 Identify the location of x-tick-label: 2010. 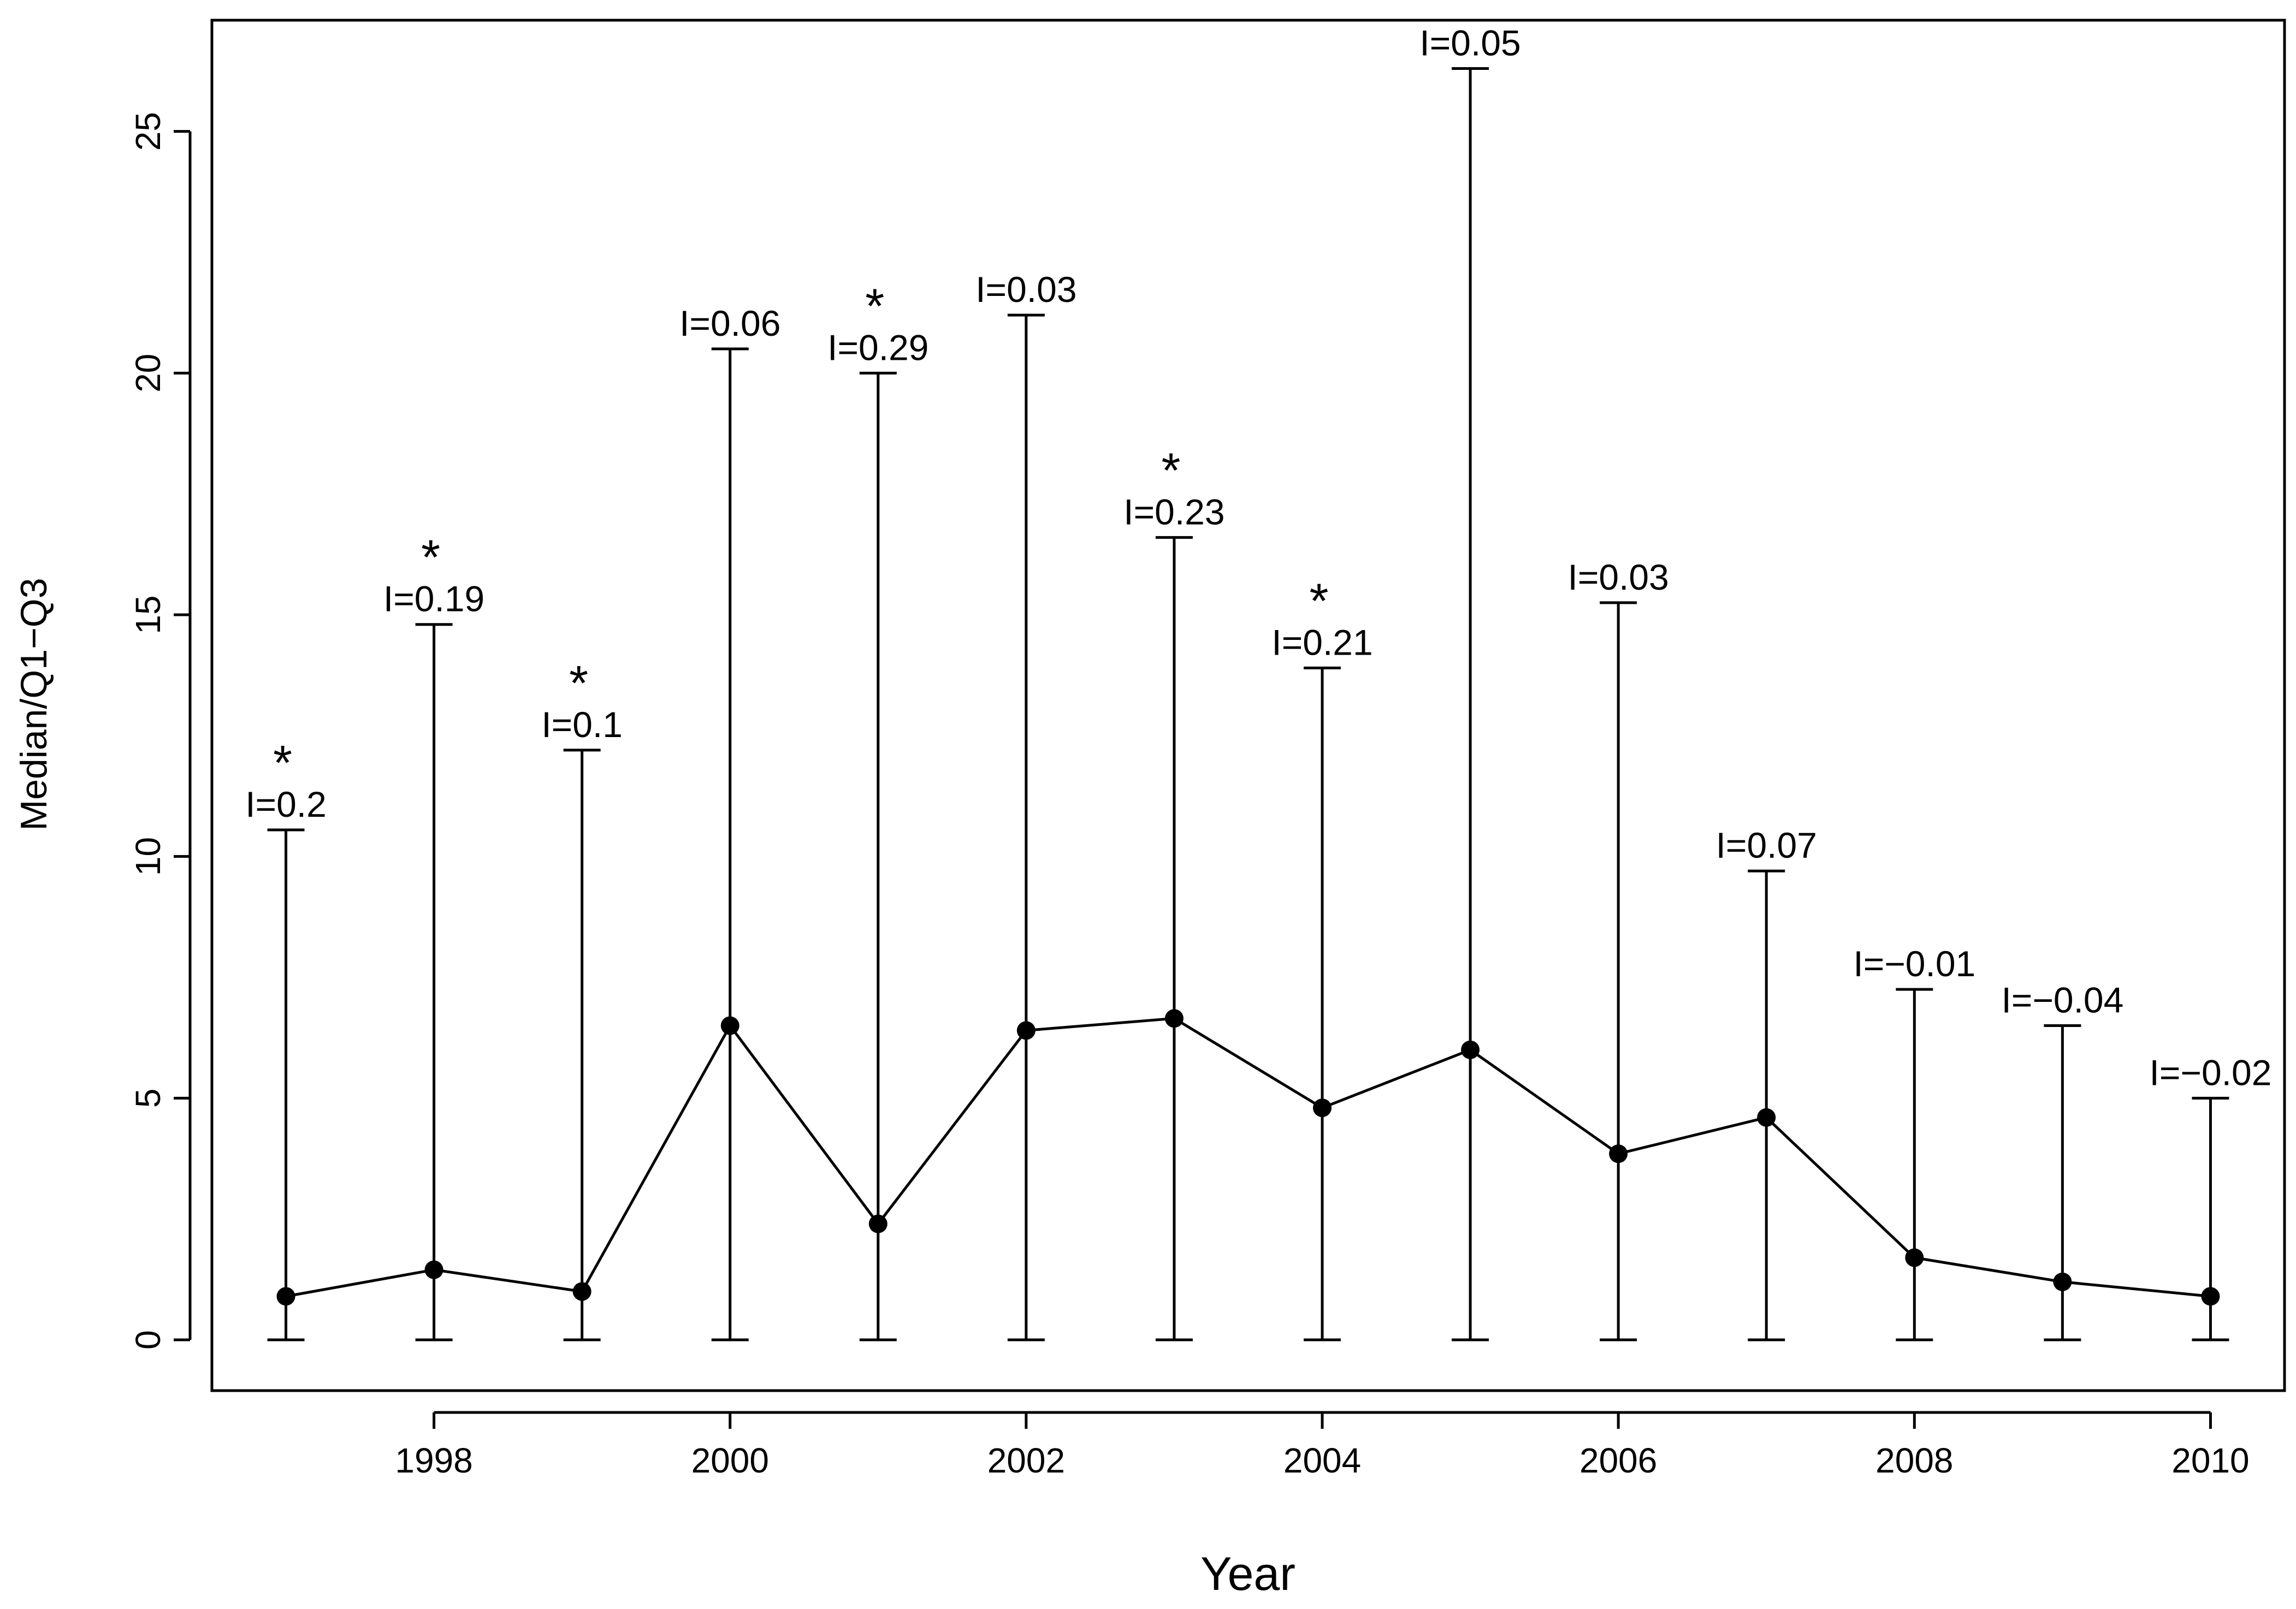
(2210, 1460).